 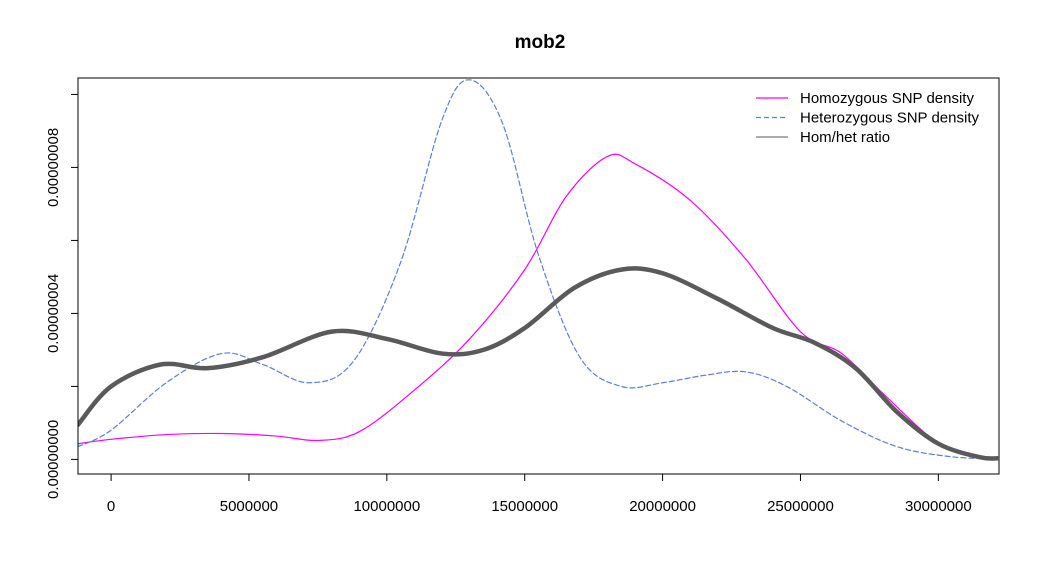 I want to click on x-tick-label: 5000000, so click(x=249, y=506).